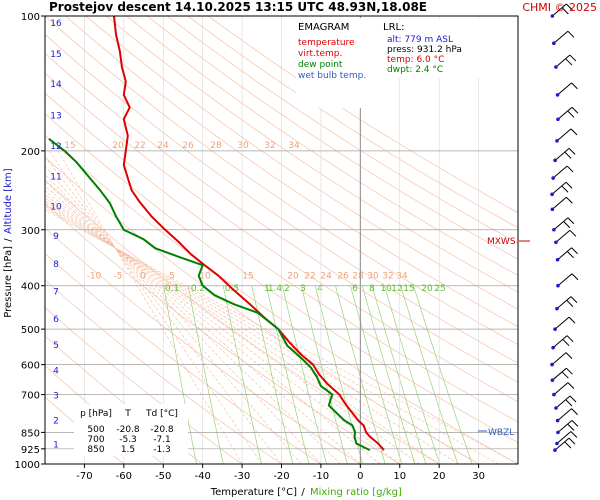  Describe the element at coordinates (162, 440) in the screenshot. I see `table-cell: -7.1` at that location.